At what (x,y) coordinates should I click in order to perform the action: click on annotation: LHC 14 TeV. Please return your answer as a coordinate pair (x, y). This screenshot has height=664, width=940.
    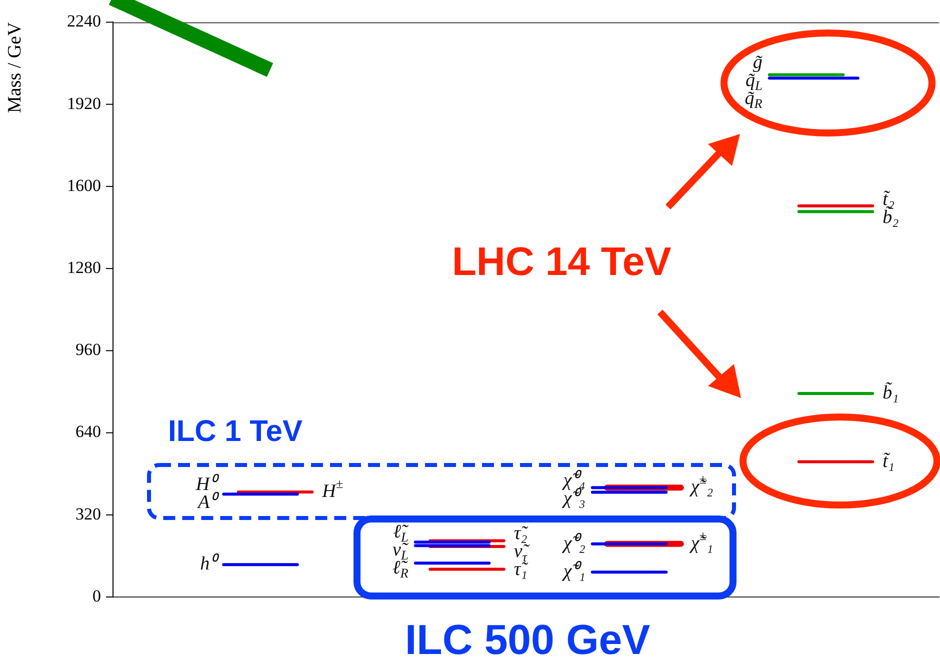
    Looking at the image, I should click on (562, 262).